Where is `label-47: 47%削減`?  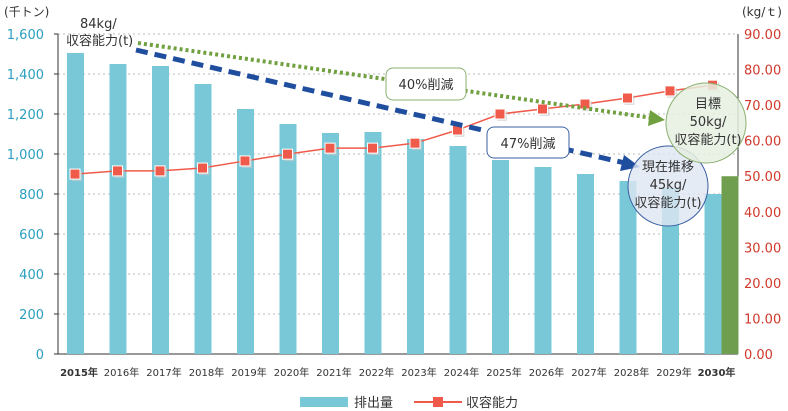 label-47: 47%削減 is located at coordinates (528, 144).